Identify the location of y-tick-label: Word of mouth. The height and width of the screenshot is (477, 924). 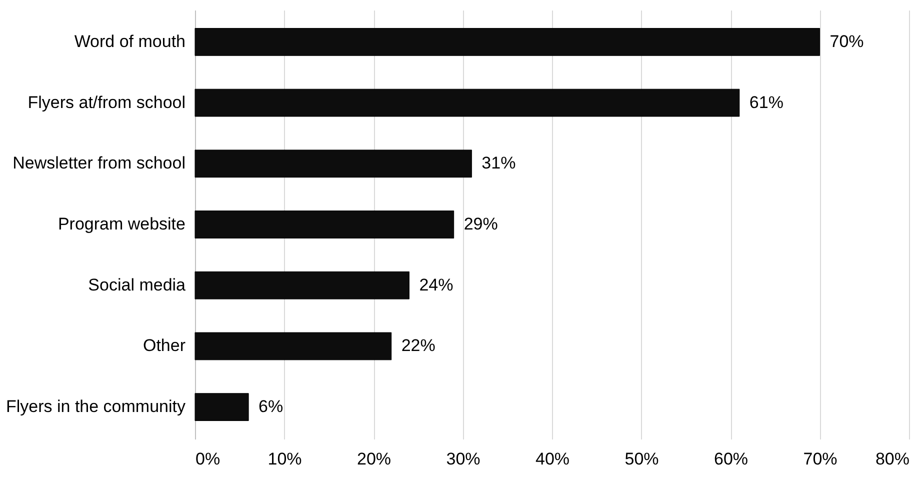
(130, 41).